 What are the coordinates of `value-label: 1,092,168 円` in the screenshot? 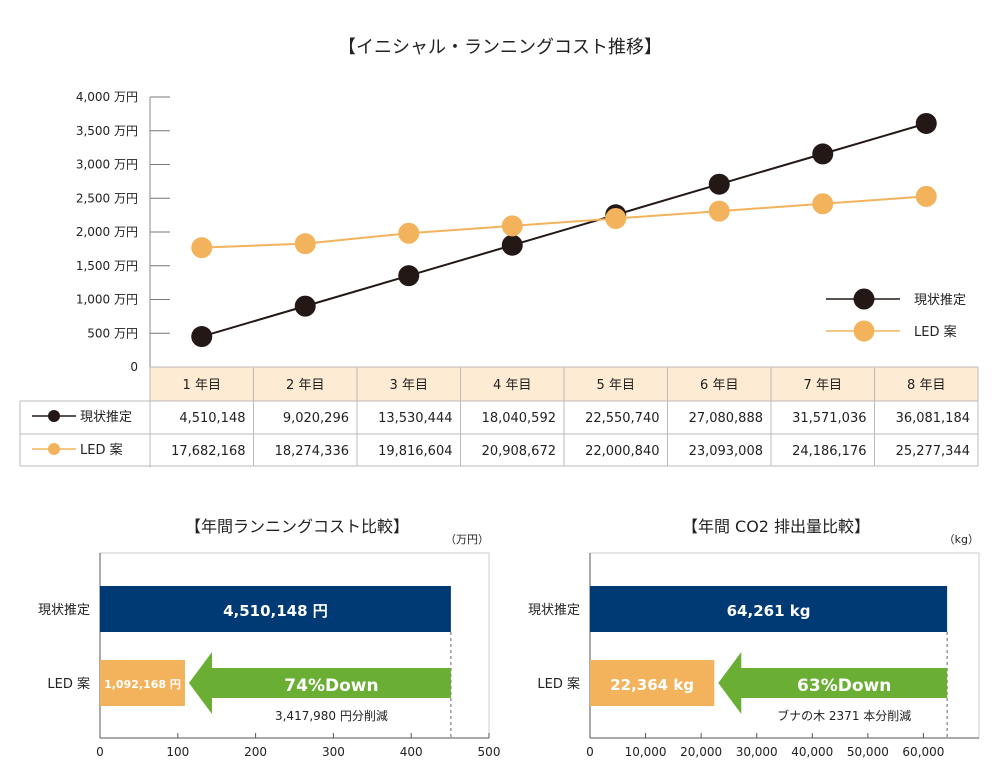 It's located at (142, 684).